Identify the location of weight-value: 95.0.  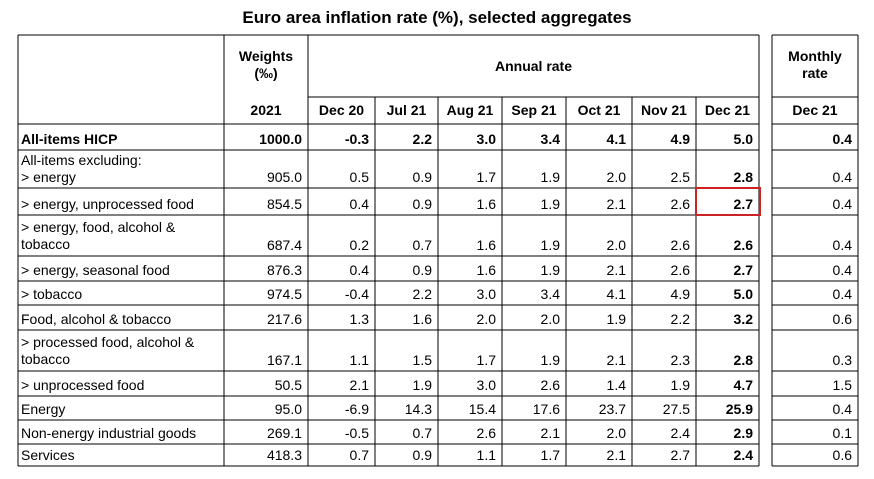
(288, 409).